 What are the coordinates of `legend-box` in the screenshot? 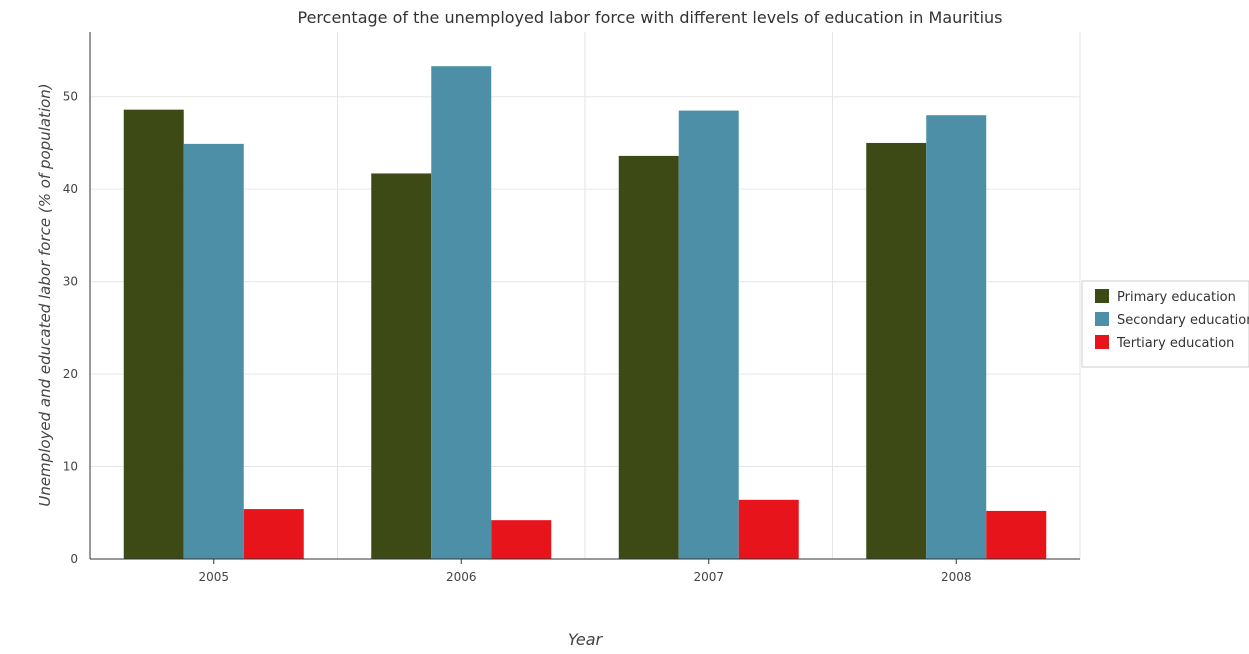 It's located at (1165, 324).